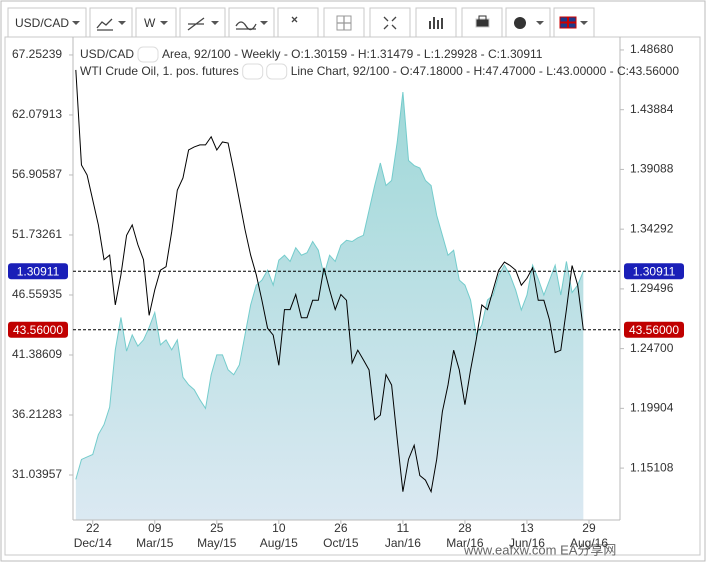 The image size is (710, 568). Describe the element at coordinates (37, 294) in the screenshot. I see `y-tick-label: 46.55935` at that location.